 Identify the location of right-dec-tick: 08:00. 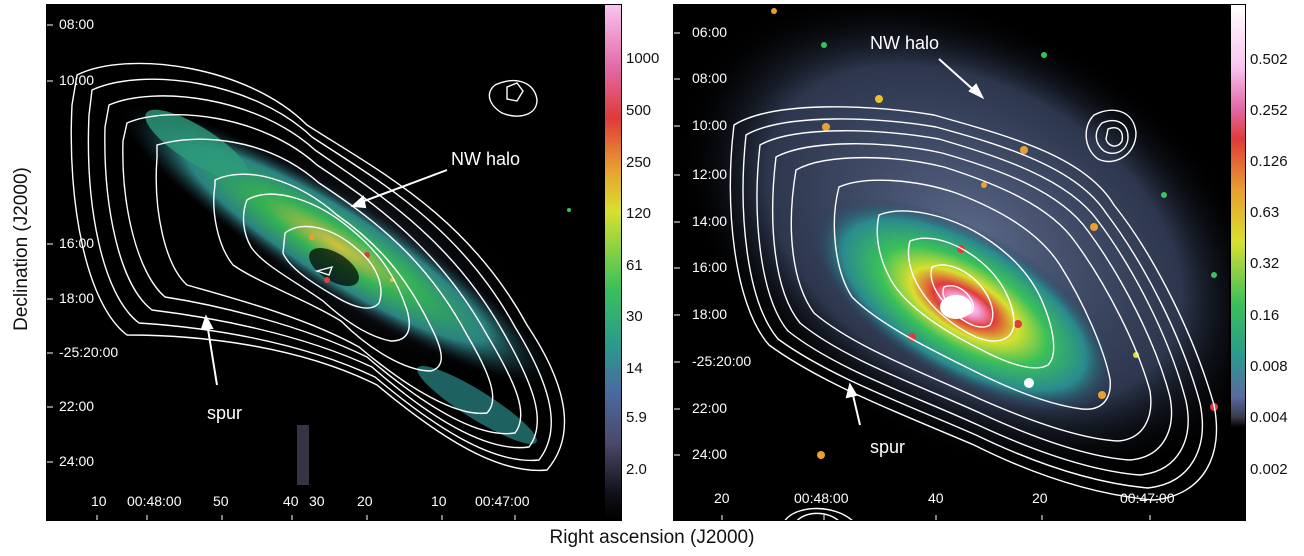
(710, 78).